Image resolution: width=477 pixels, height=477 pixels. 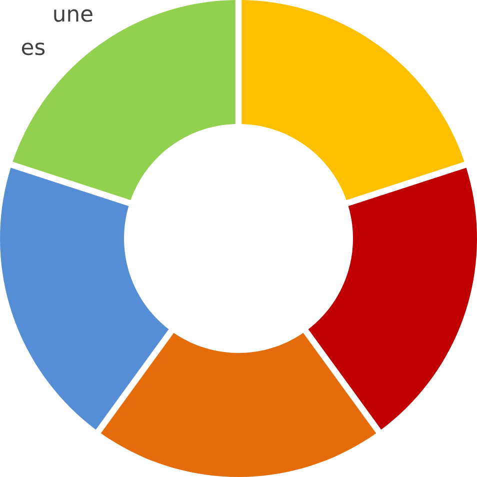 I want to click on text: une, so click(x=73, y=15).